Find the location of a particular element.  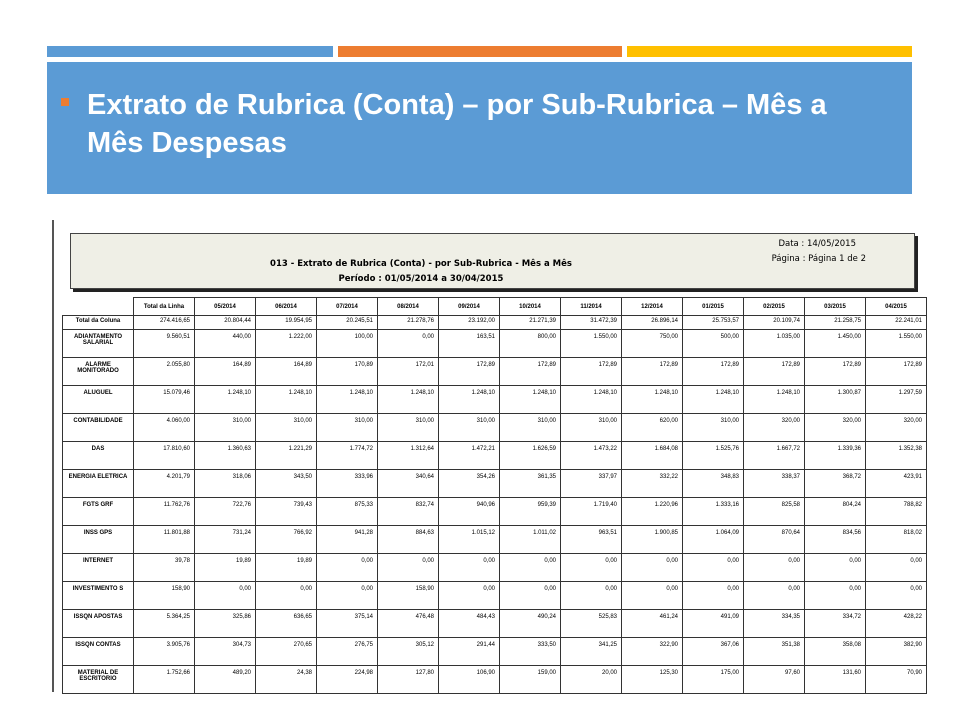

accent-bar-orange is located at coordinates (480, 51).